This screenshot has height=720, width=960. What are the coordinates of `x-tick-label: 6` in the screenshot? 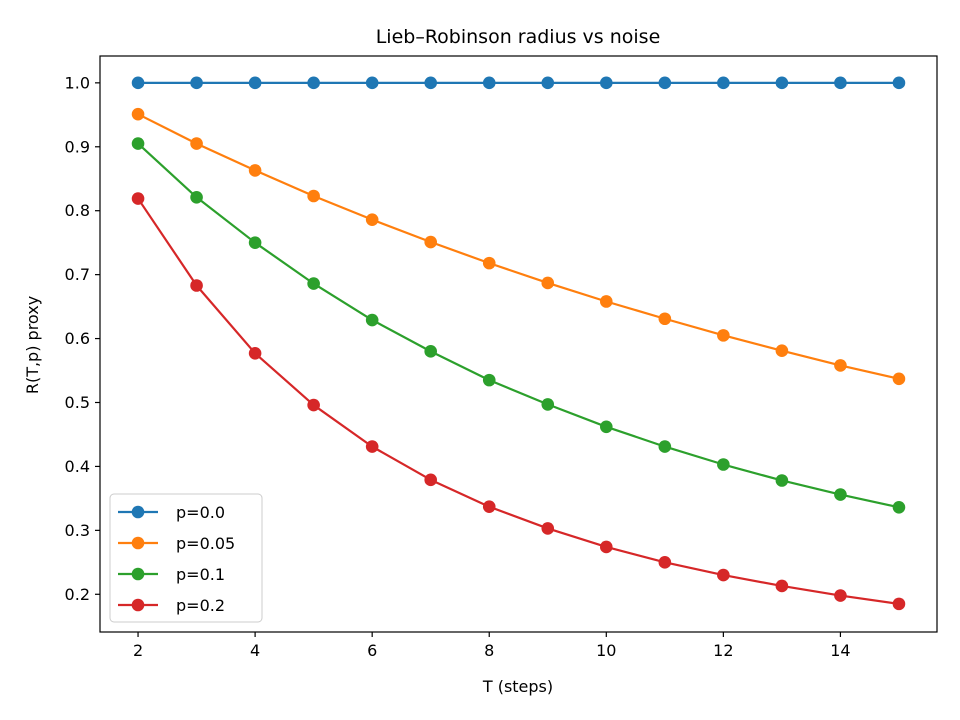 It's located at (372, 650).